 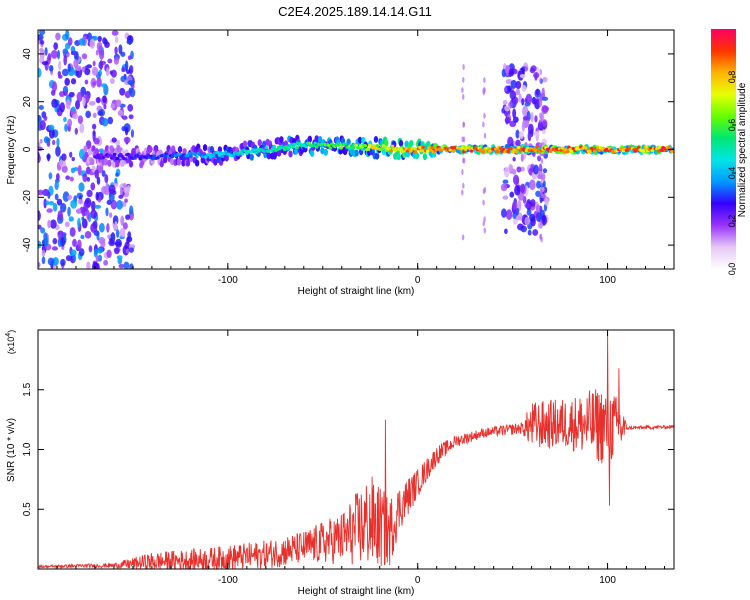 I want to click on spectrogram-y-tick-label: -40, so click(x=27, y=244).